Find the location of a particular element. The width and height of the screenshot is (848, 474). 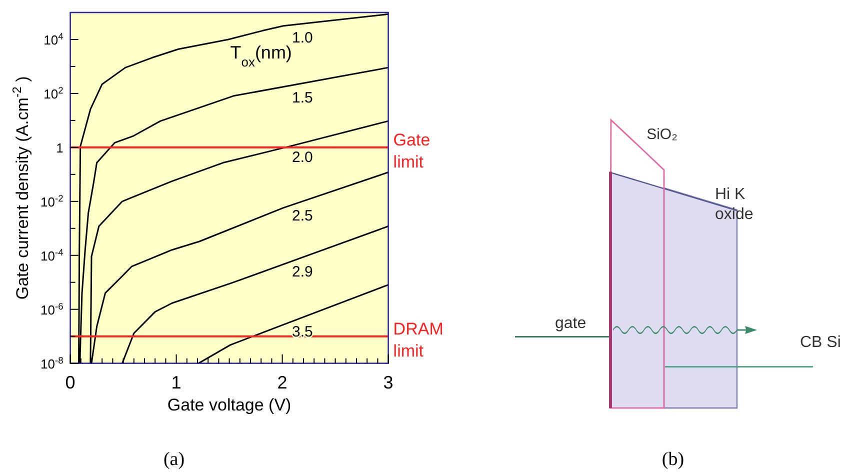

series-label: 2.5 is located at coordinates (302, 215).